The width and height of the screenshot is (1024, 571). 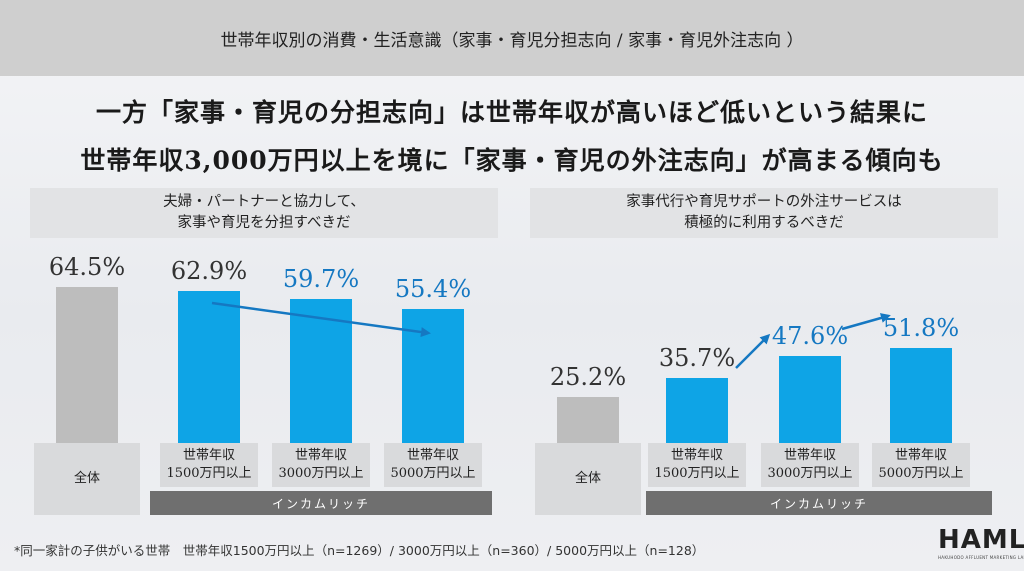 I want to click on chart-2-group-label: インカムリッチ, so click(x=819, y=503).